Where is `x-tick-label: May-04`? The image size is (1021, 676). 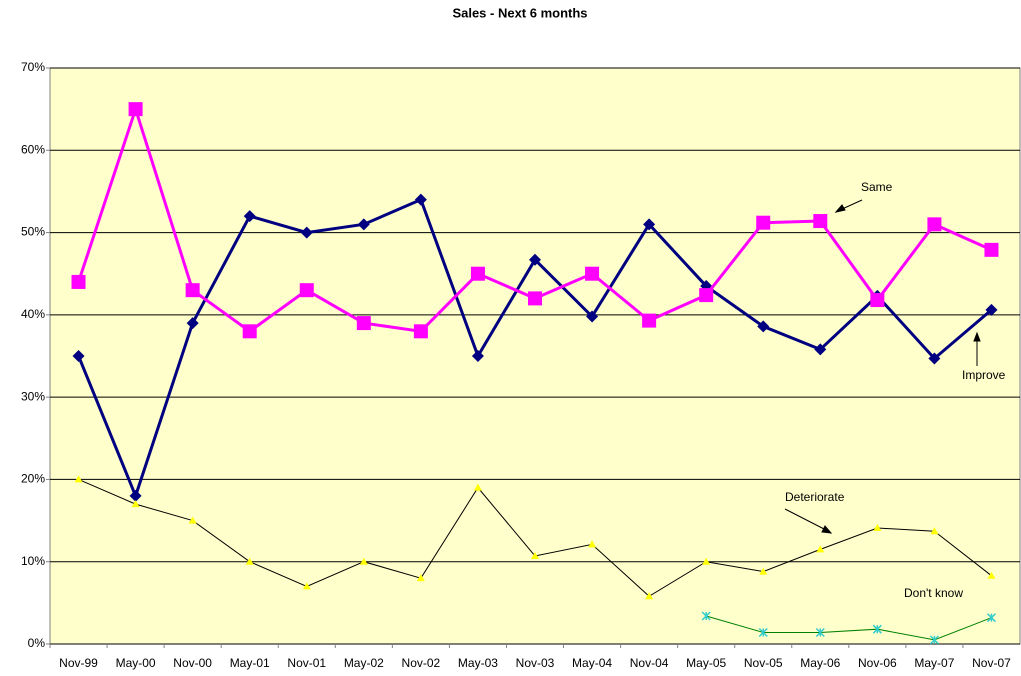 x-tick-label: May-04 is located at coordinates (592, 663).